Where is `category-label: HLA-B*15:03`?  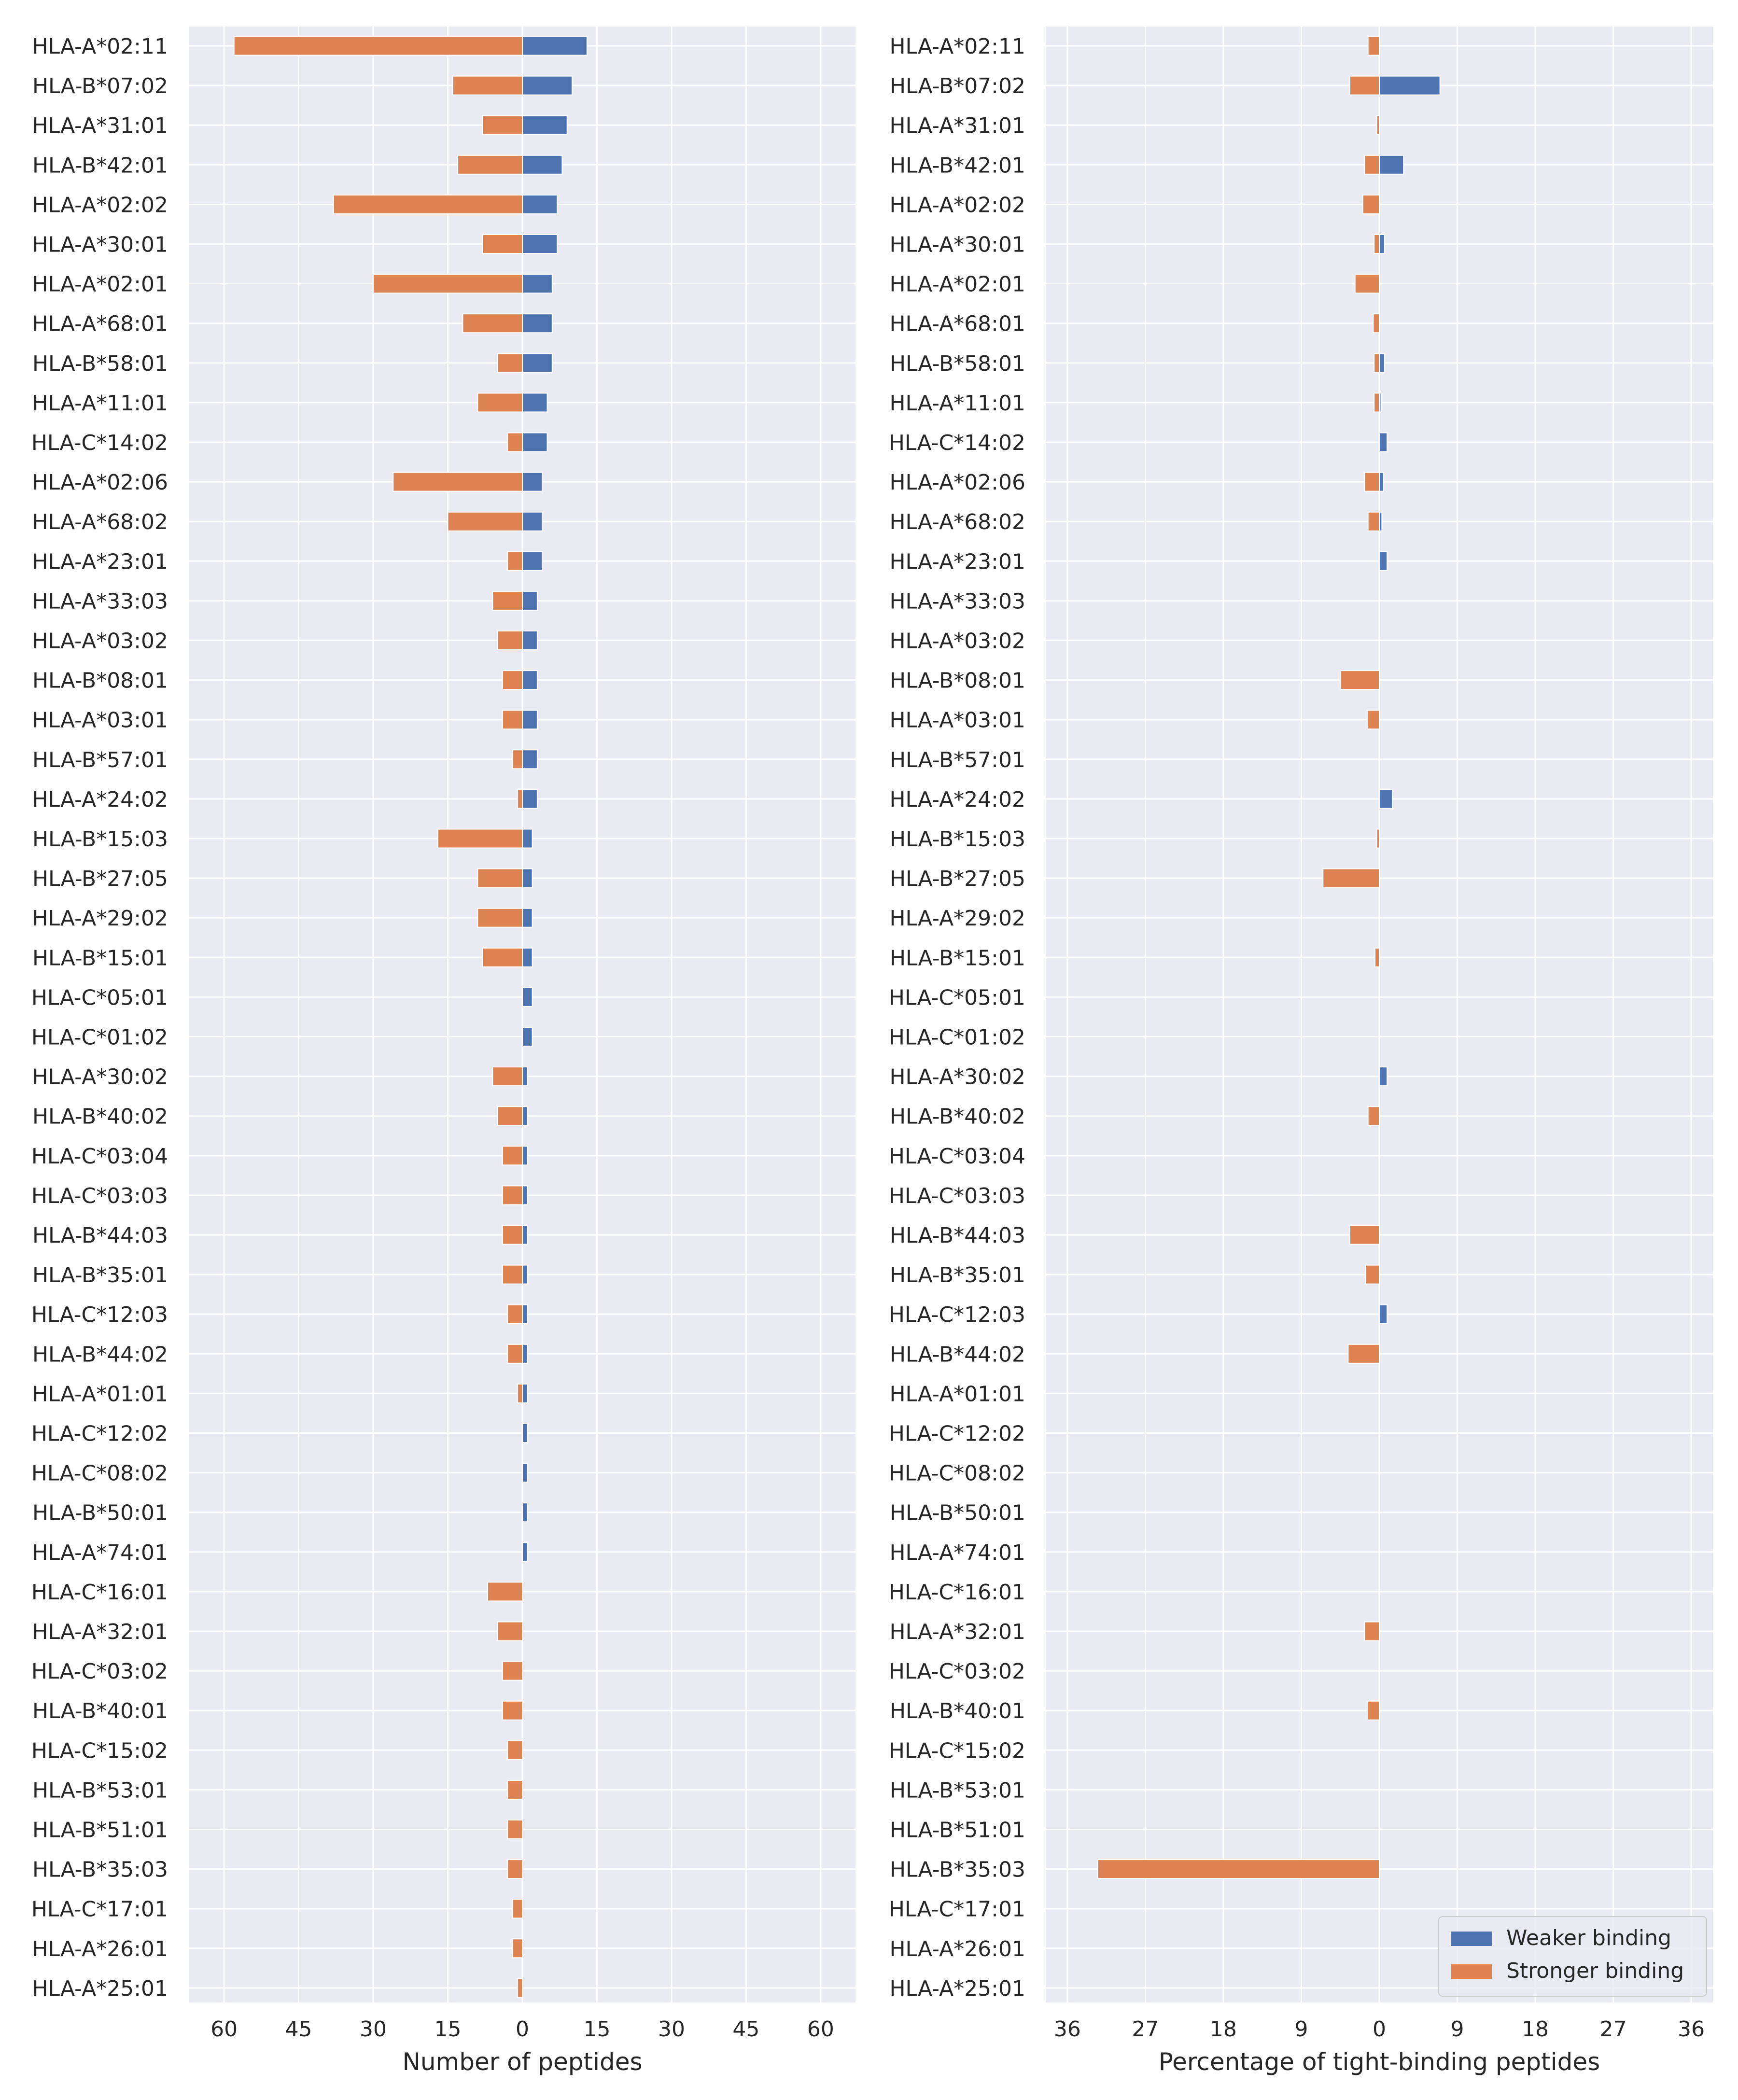
category-label: HLA-B*15:03 is located at coordinates (100, 840).